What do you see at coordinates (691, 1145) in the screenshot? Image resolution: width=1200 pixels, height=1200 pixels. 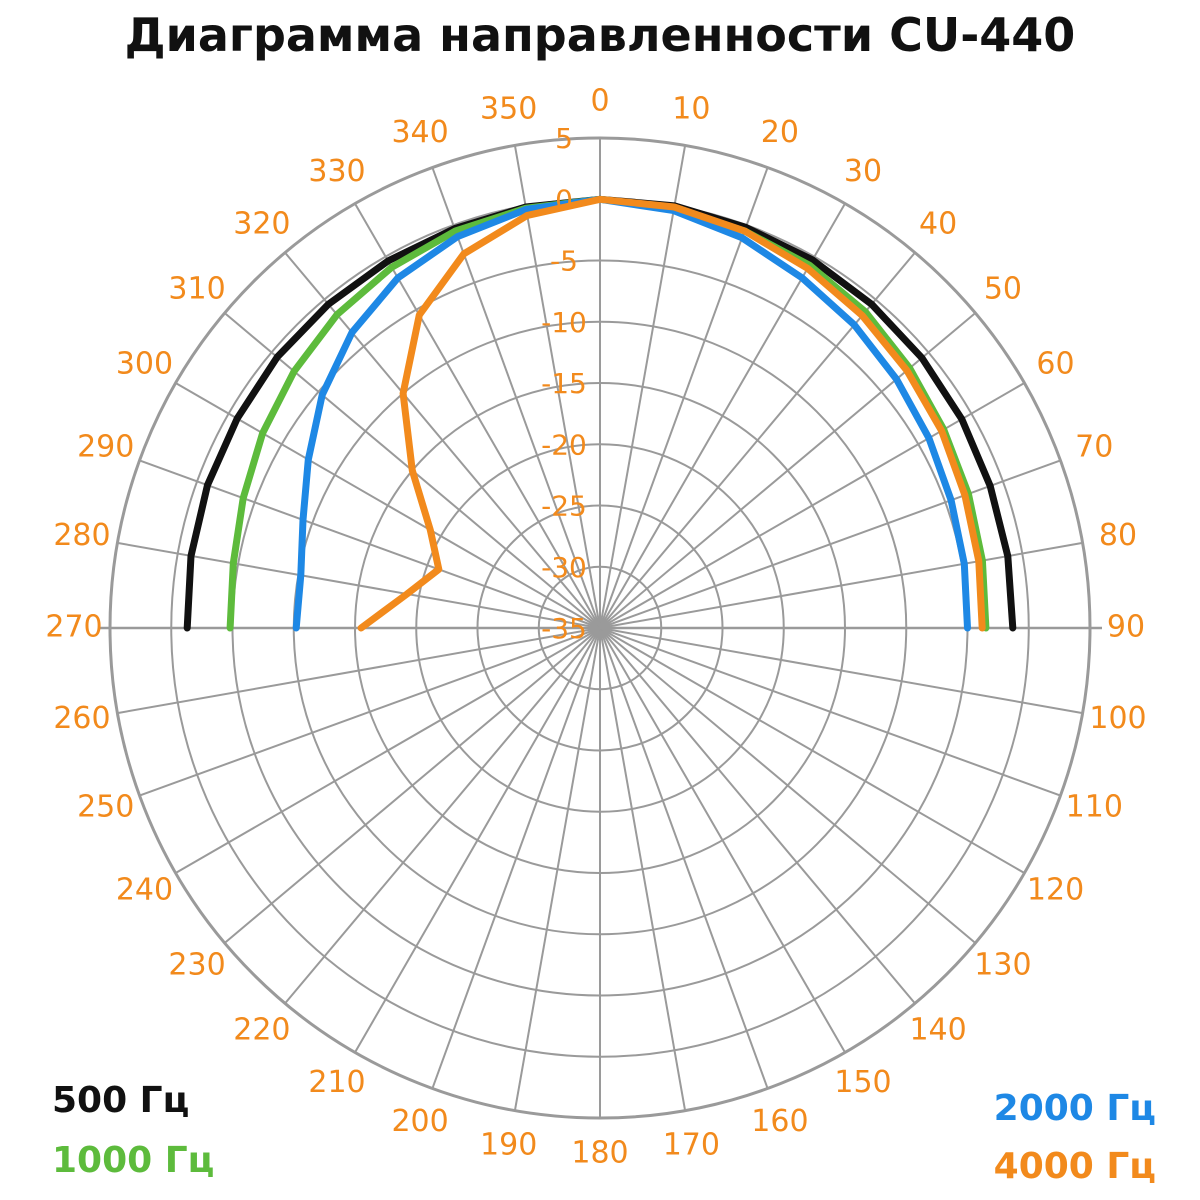 I see `angle-tick-label: 170` at bounding box center [691, 1145].